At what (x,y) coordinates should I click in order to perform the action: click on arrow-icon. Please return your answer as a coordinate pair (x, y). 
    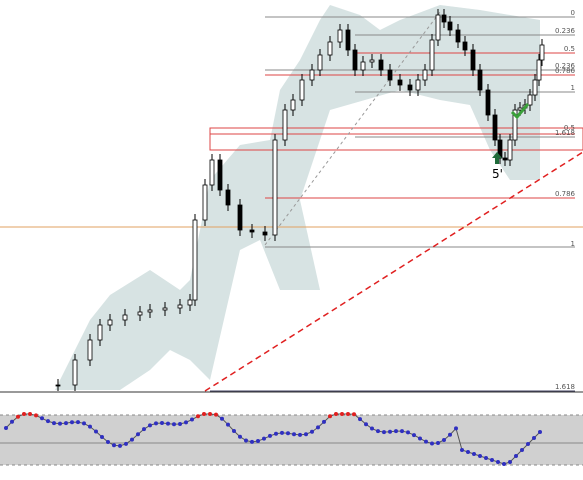
    Looking at the image, I should click on (497, 158).